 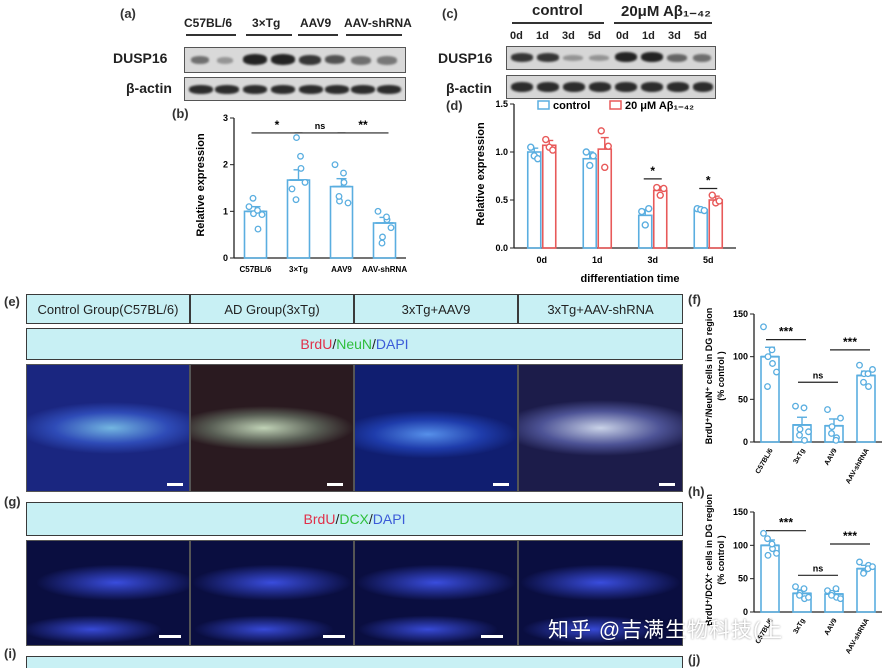 I want to click on panel-label-j: (j), so click(x=694, y=659).